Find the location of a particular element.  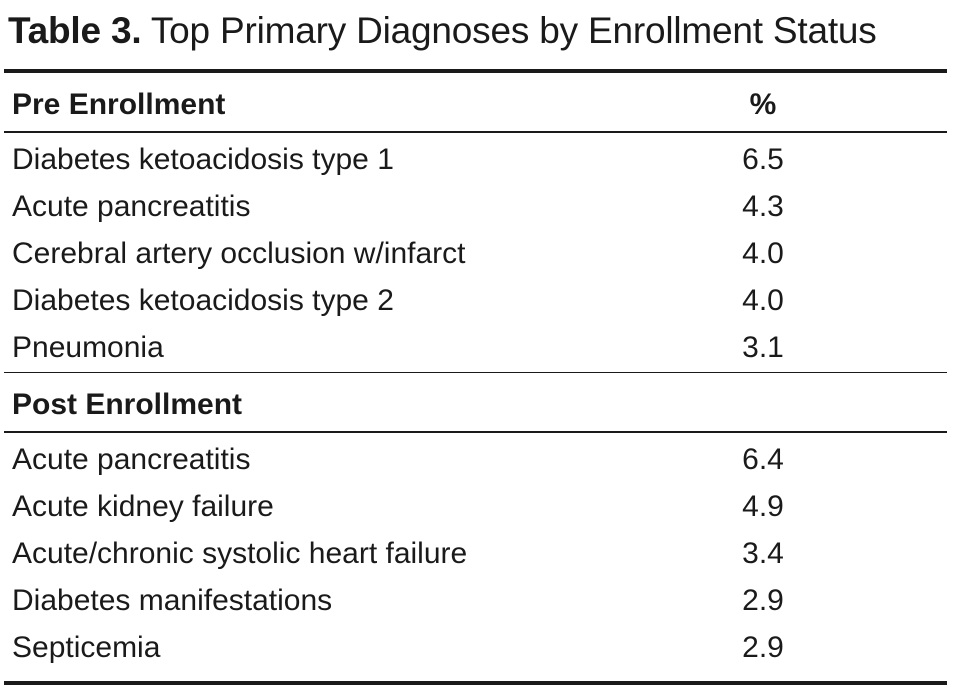

diagnosis-name: Cerebral artery occlusion w/infarct is located at coordinates (239, 253).